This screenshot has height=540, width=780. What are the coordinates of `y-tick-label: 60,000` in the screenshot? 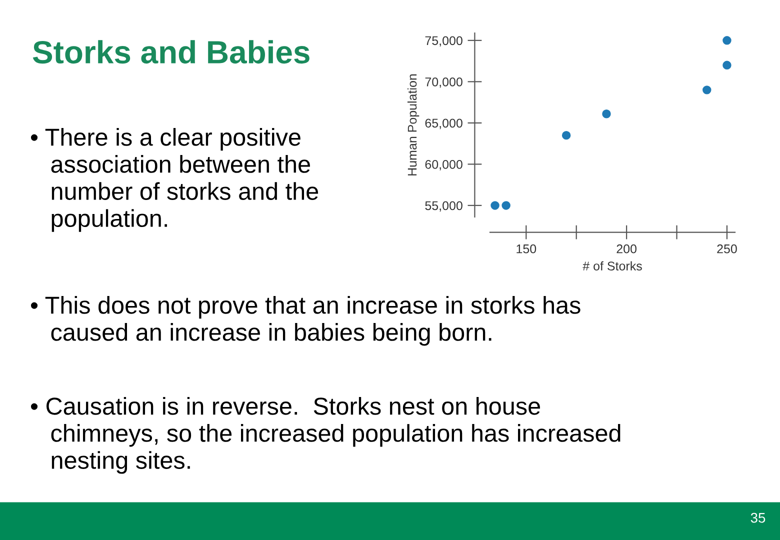 It's located at (443, 165).